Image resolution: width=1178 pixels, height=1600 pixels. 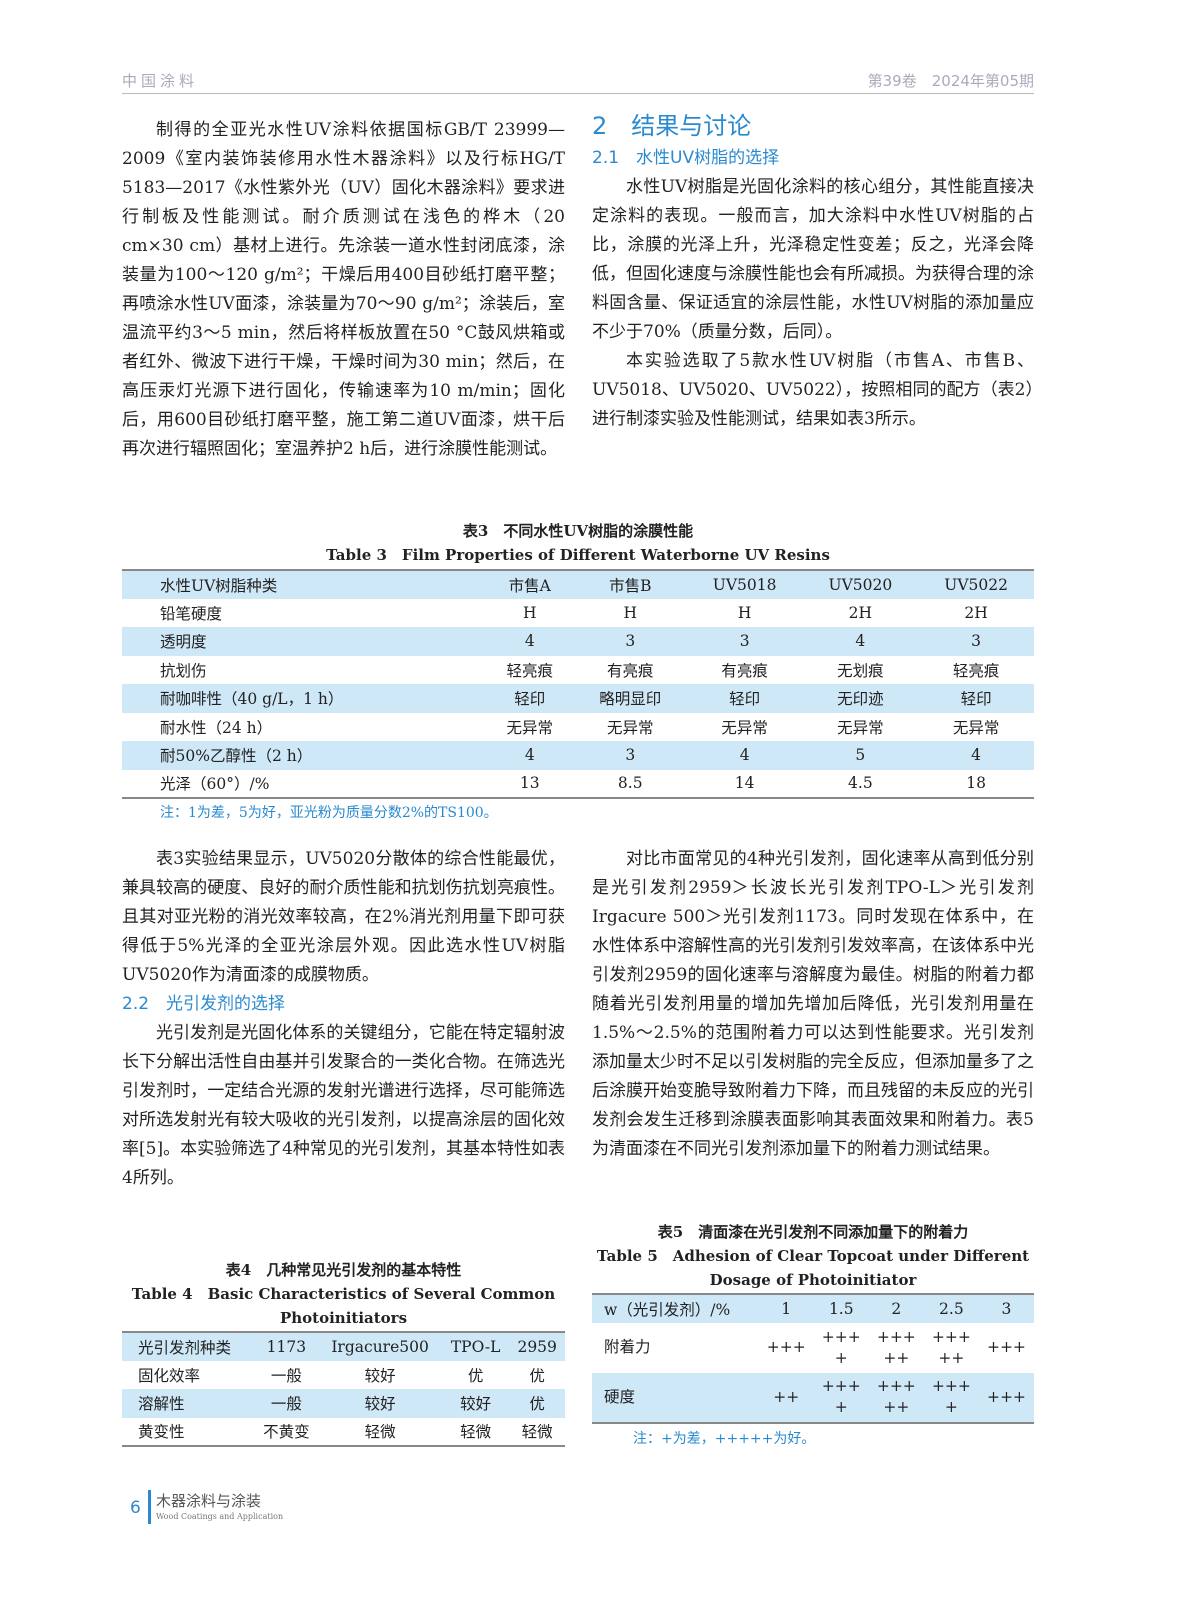 What do you see at coordinates (149, 1507) in the screenshot?
I see `footer-divider` at bounding box center [149, 1507].